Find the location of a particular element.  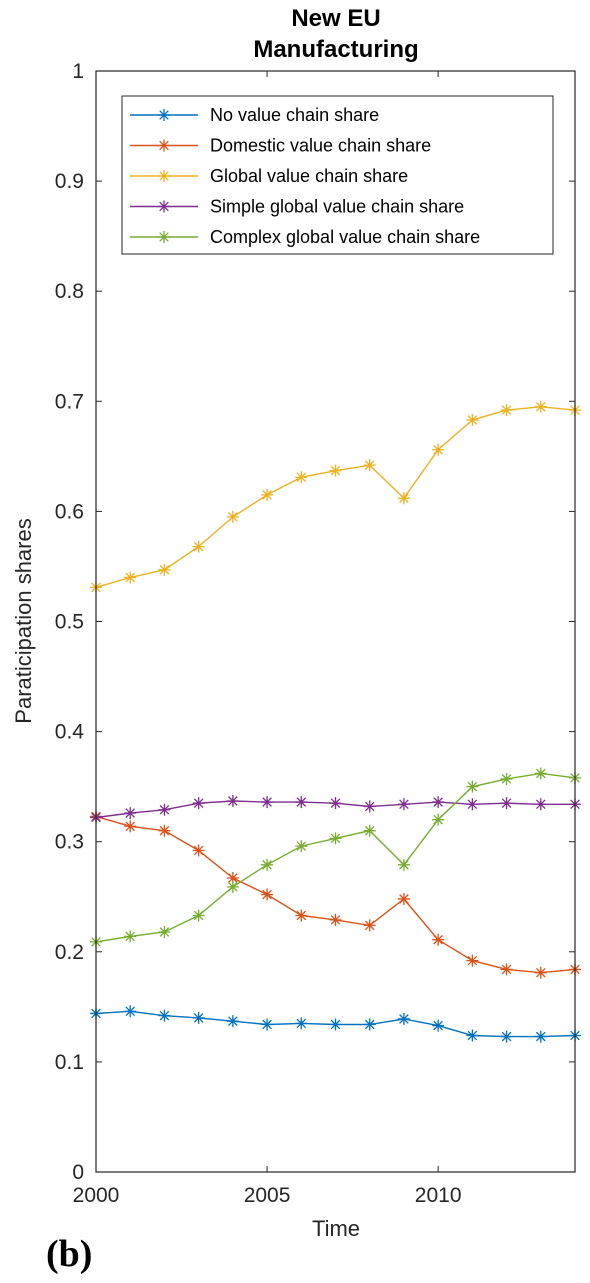

legend-entry: Domestic value chain share is located at coordinates (280, 146).